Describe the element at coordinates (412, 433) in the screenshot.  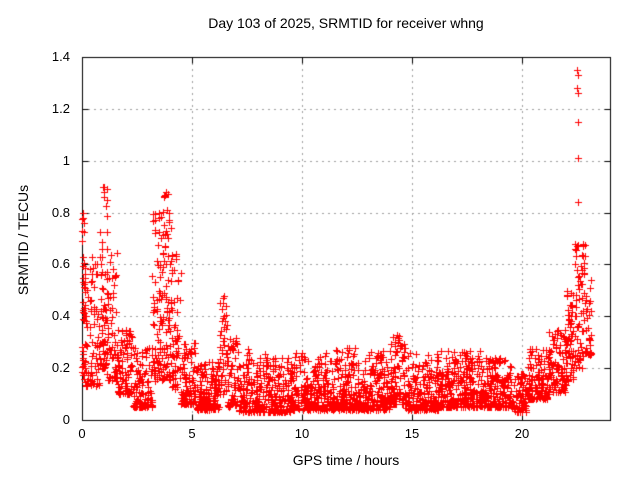
I see `x-tick-label: 15` at that location.